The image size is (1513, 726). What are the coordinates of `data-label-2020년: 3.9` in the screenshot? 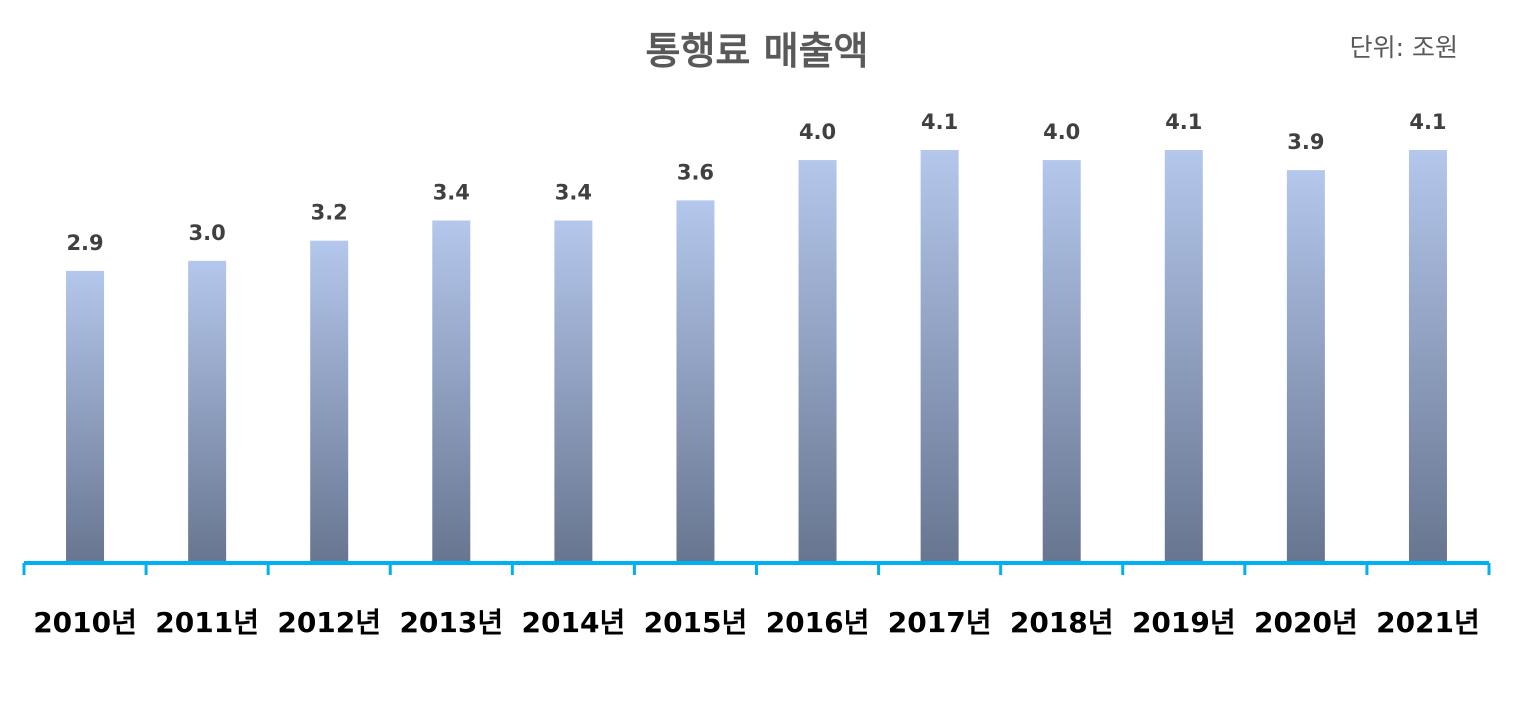 It's located at (1305, 142).